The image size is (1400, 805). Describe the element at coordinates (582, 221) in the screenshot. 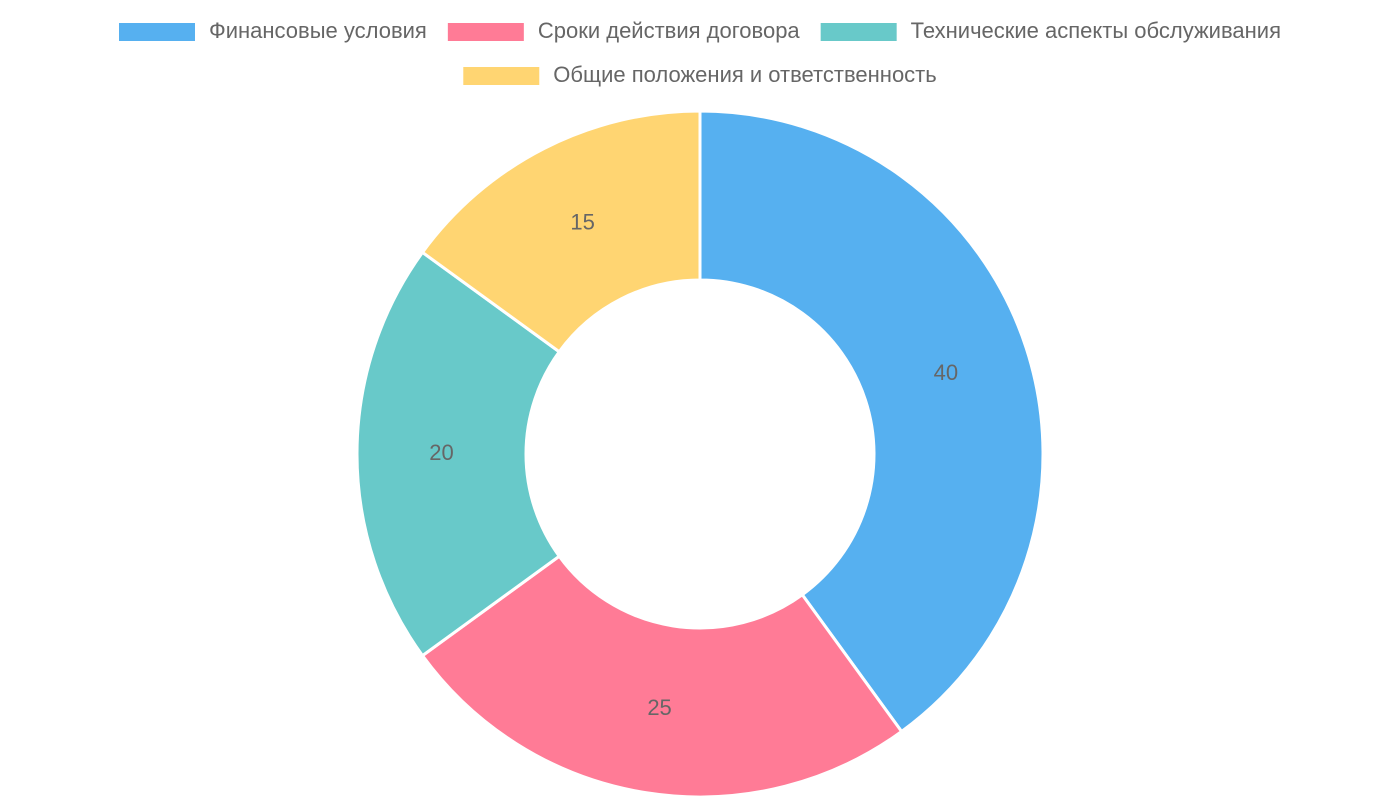

I see `value-label: 15` at that location.